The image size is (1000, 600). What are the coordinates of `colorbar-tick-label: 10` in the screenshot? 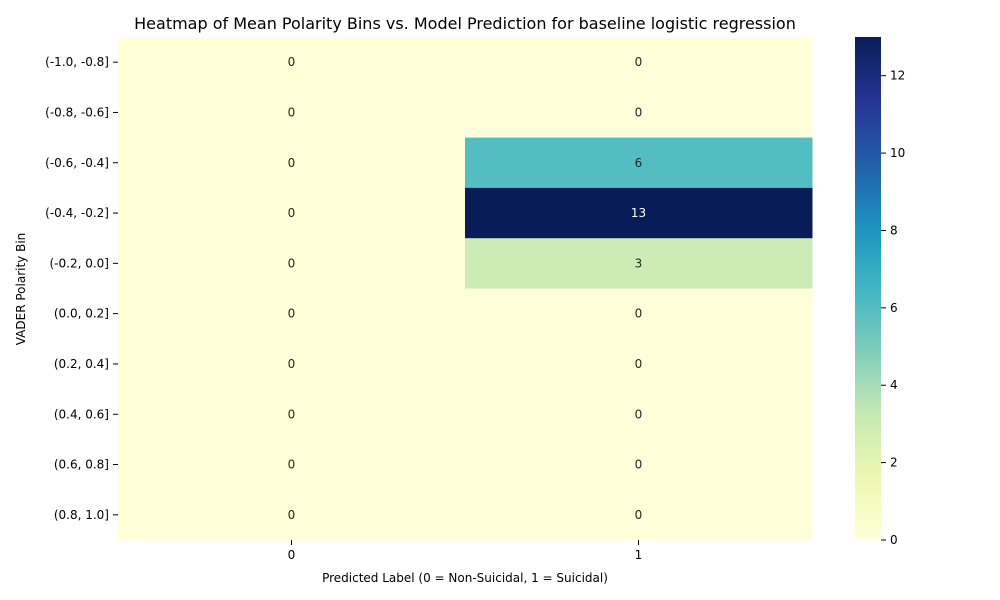 It's located at (897, 153).